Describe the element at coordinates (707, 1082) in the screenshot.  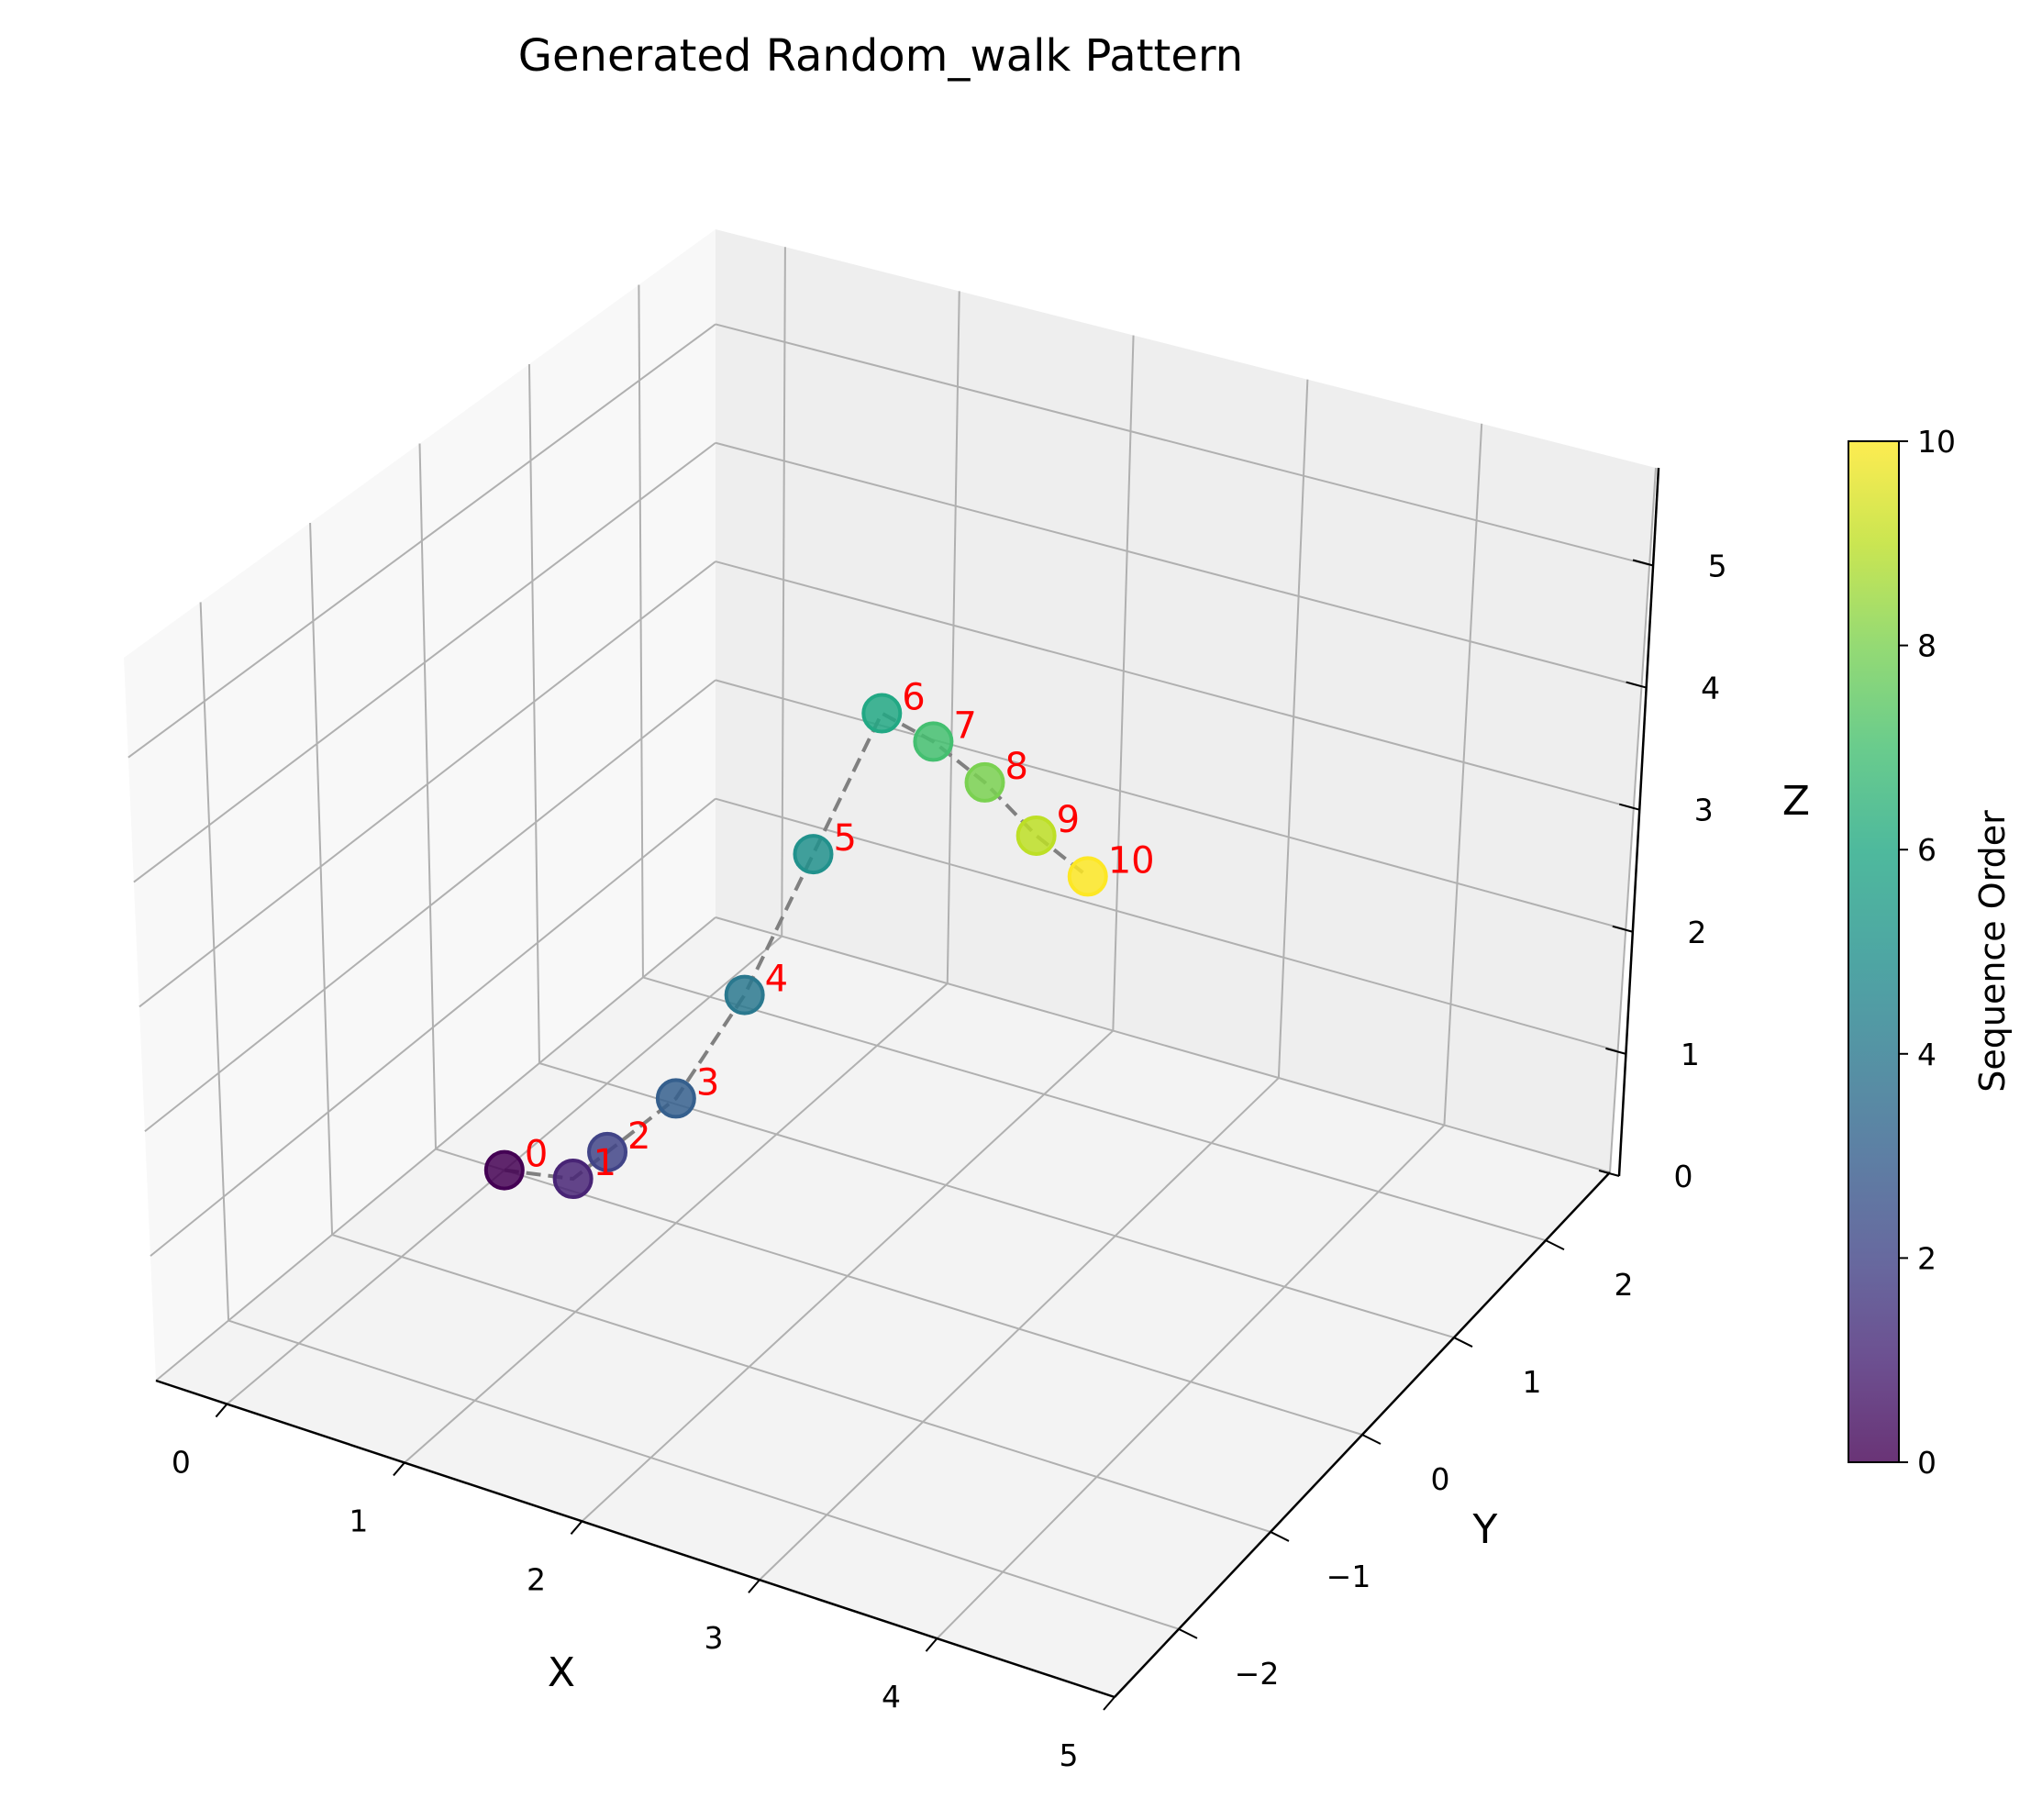
I see `point-label: 3` at that location.